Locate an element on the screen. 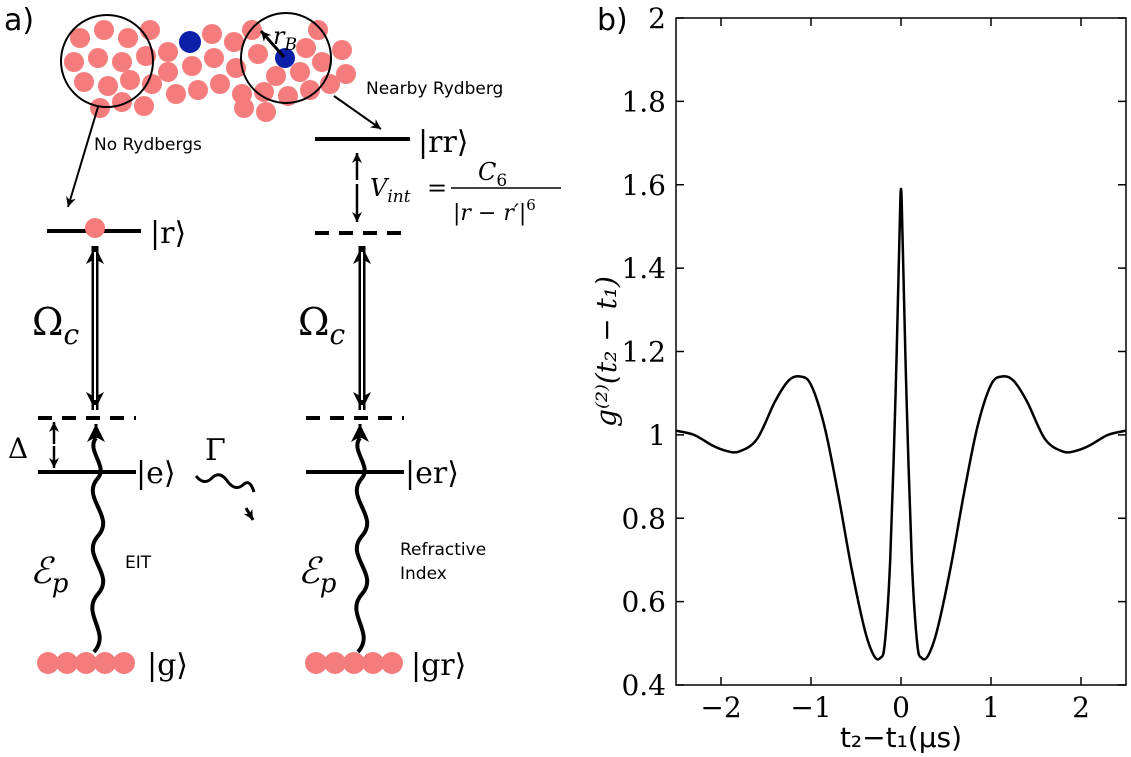  omega-c-left: Ωc is located at coordinates (56, 325).